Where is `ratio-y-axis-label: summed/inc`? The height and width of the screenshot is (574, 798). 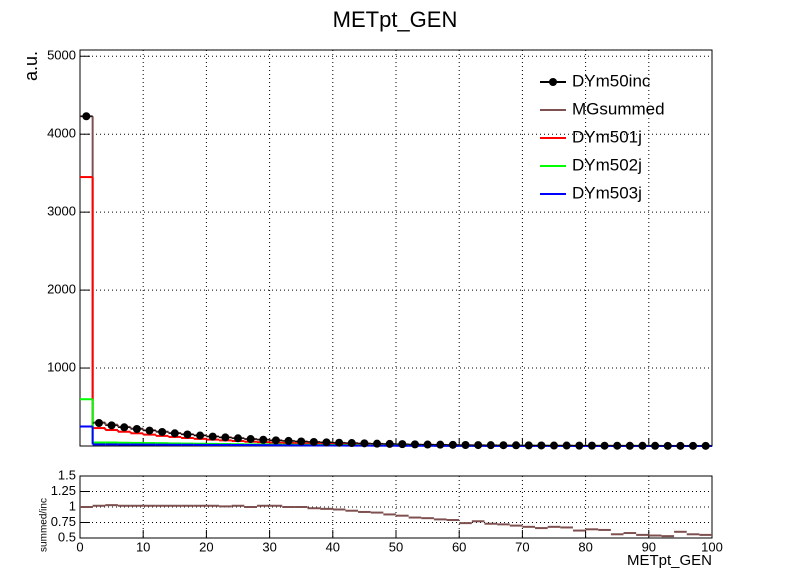 ratio-y-axis-label: summed/inc is located at coordinates (44, 525).